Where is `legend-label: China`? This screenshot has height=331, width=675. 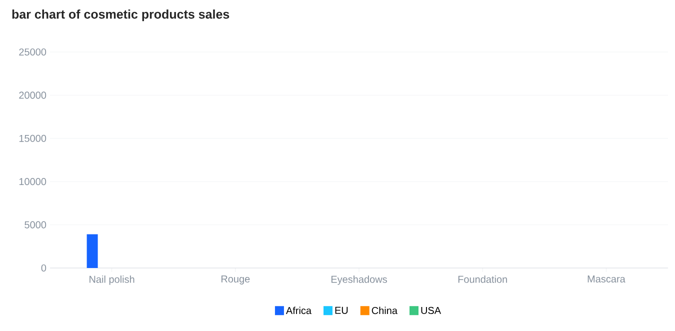
legend-label: China is located at coordinates (385, 310).